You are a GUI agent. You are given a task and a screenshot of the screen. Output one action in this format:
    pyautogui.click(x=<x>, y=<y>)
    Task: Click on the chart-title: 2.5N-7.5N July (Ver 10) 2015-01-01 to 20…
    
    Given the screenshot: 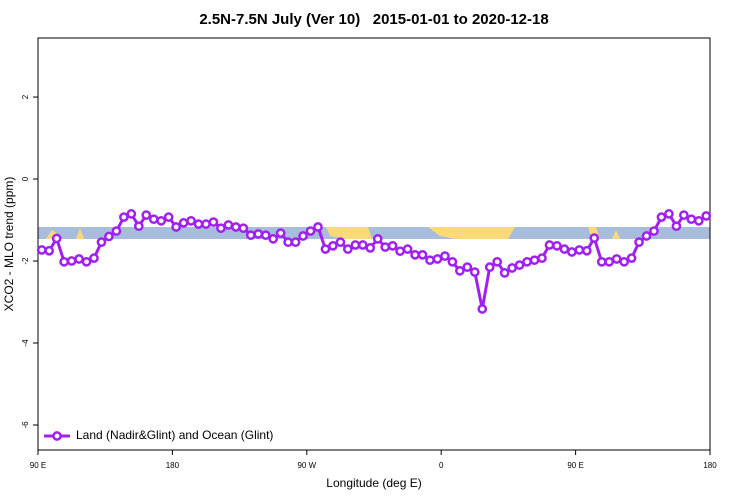 What is the action you would take?
    pyautogui.click(x=373, y=19)
    